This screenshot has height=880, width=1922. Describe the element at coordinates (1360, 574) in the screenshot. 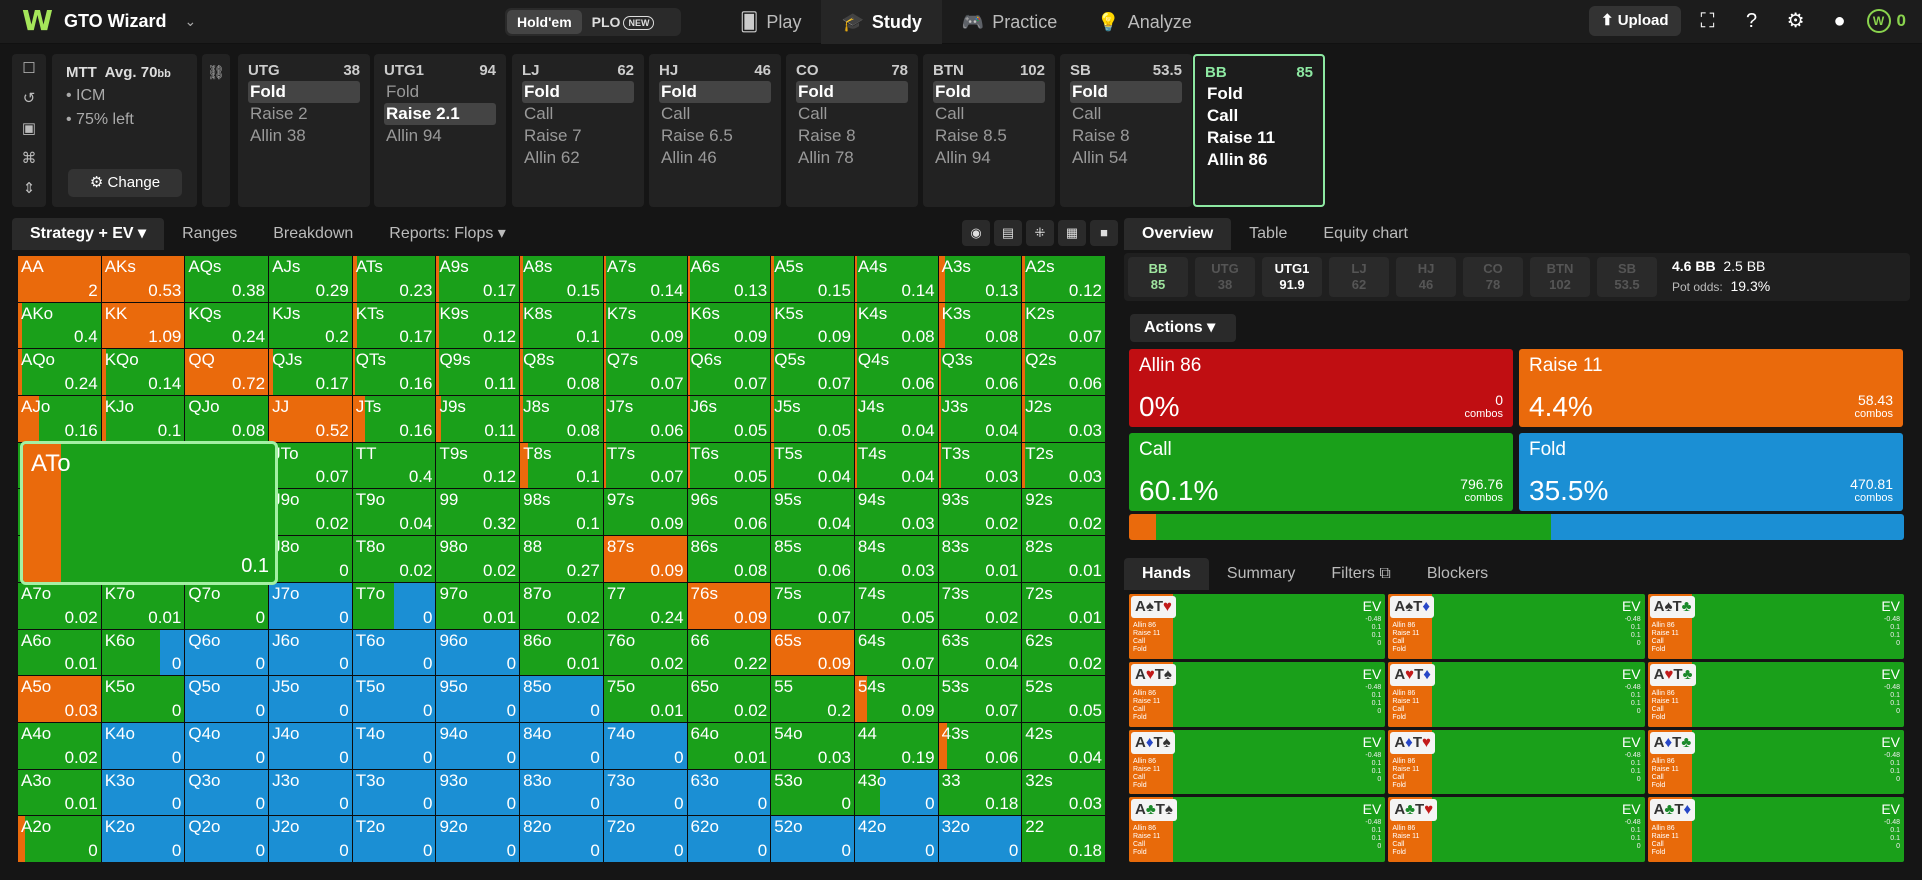

I see `tab-filters: Filters ⧉` at that location.